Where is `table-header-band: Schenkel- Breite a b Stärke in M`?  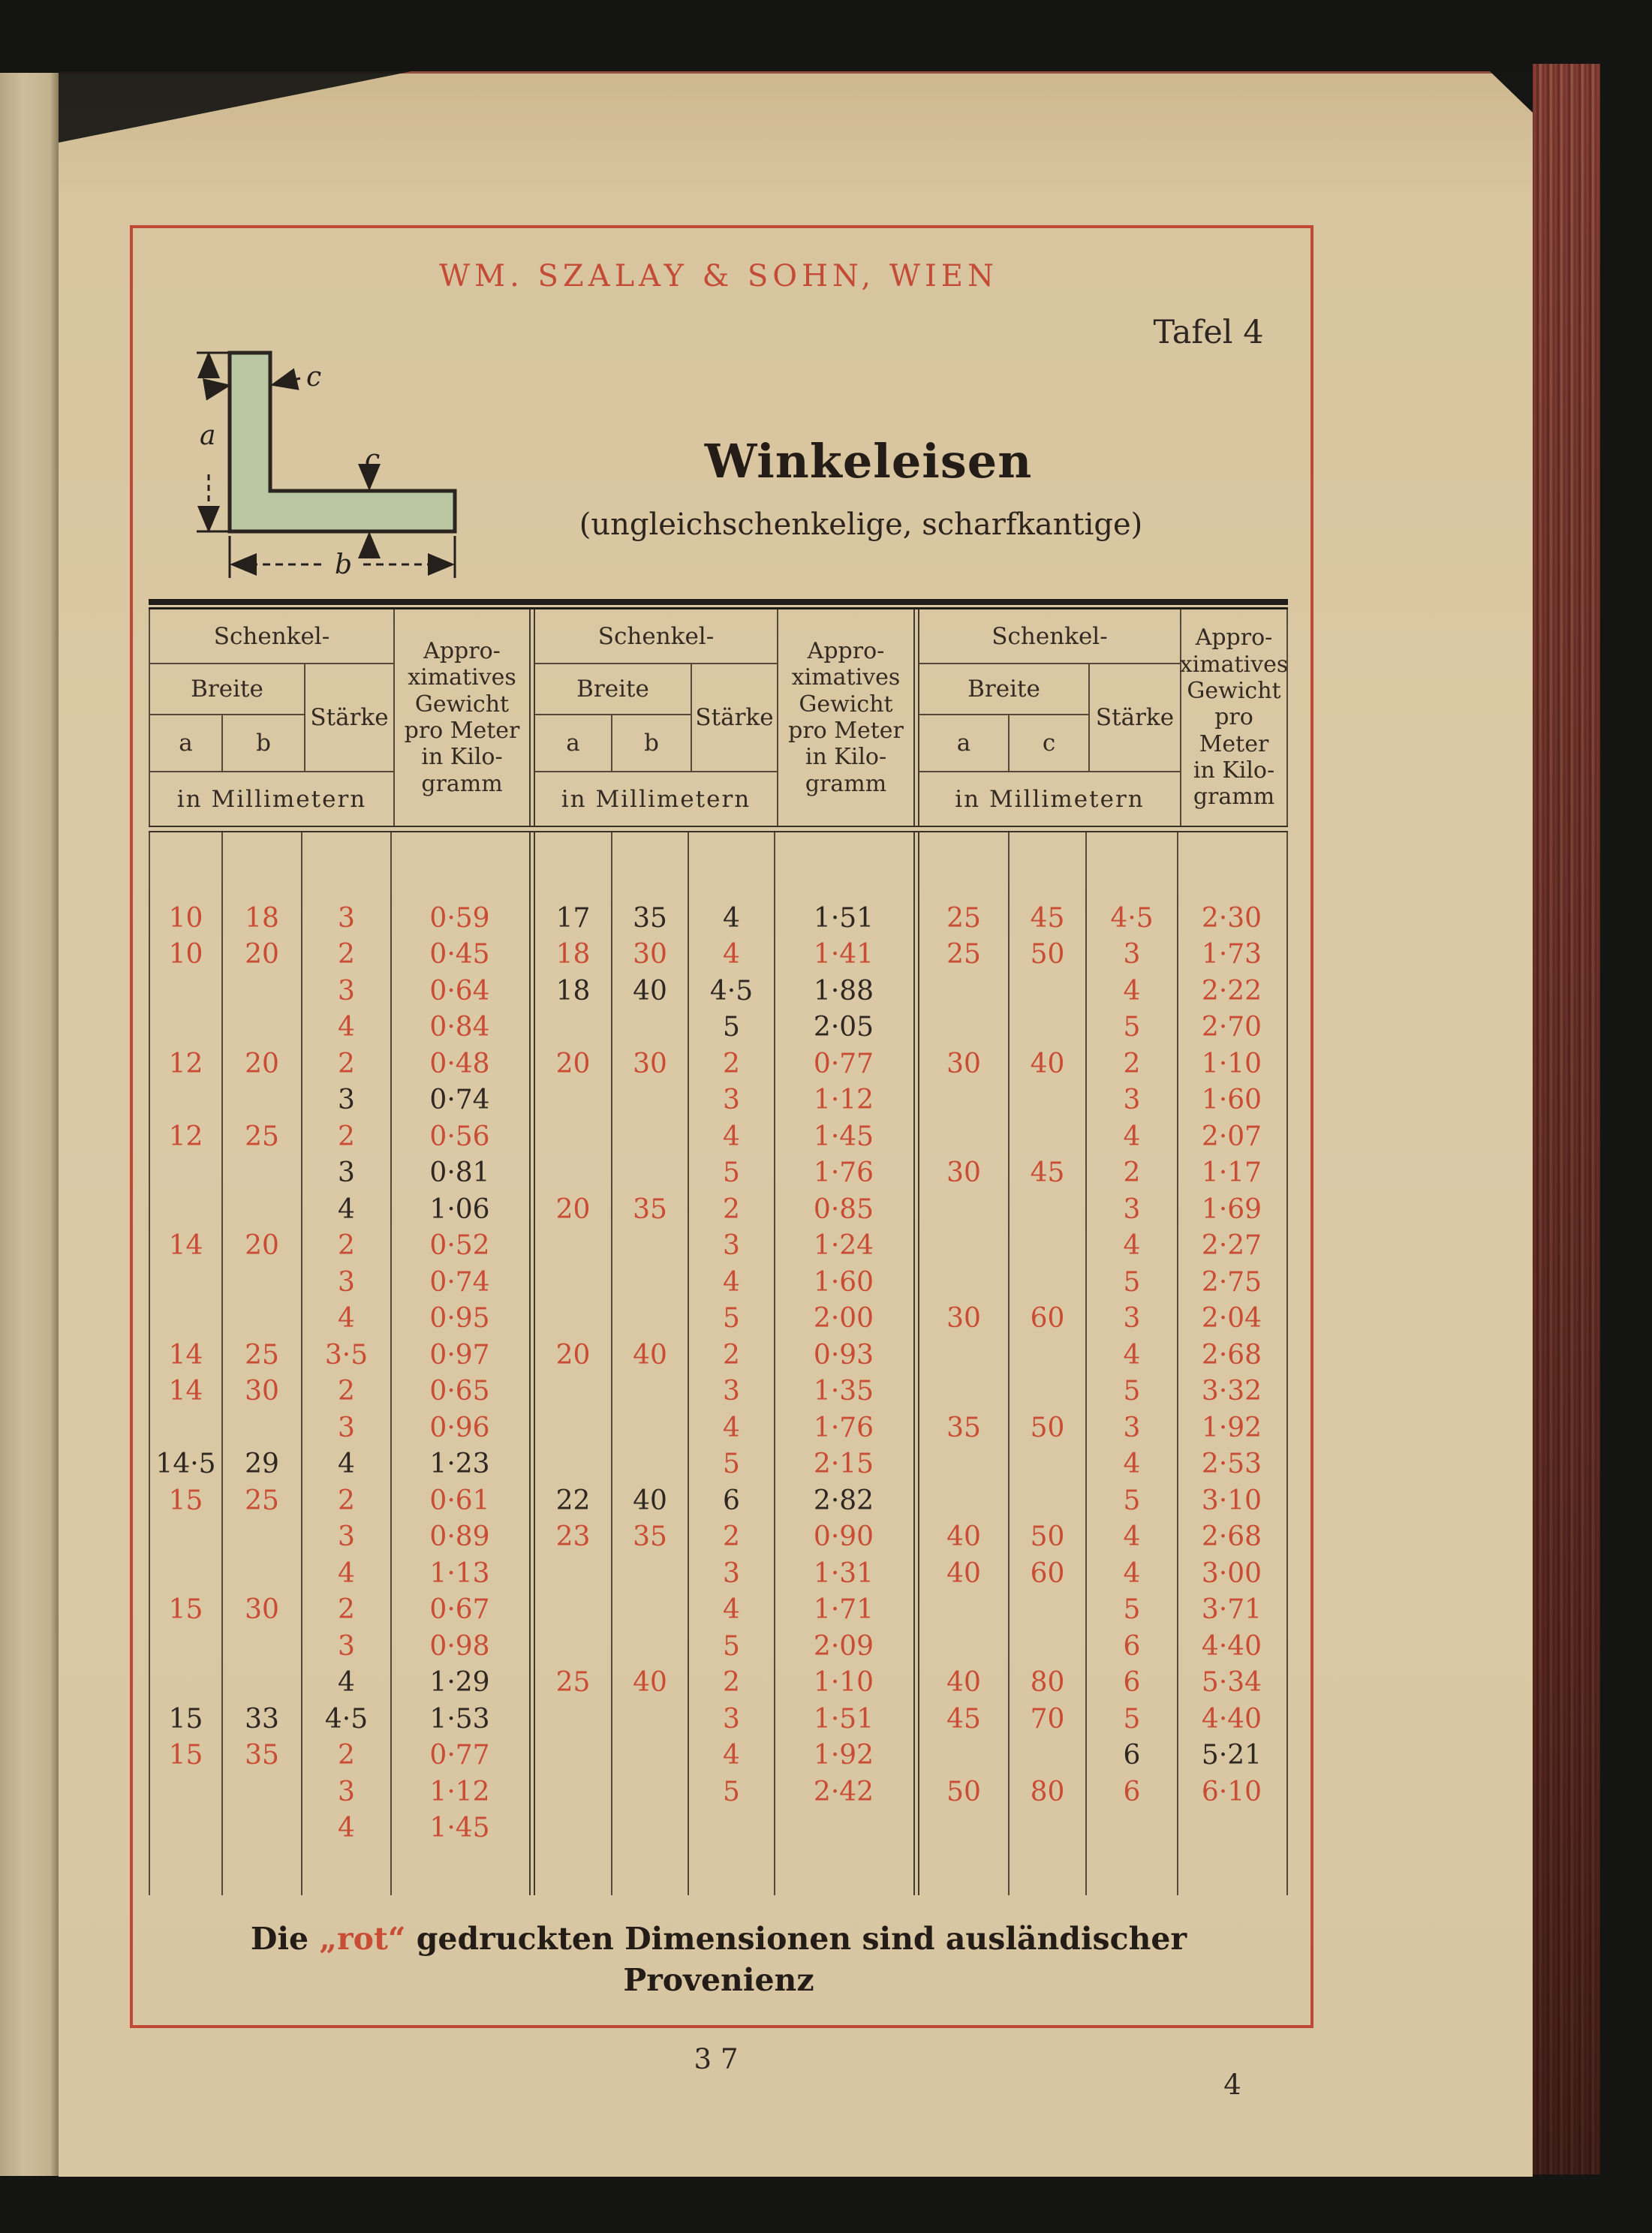 table-header-band: Schenkel- Breite a b Stärke in M is located at coordinates (718, 717).